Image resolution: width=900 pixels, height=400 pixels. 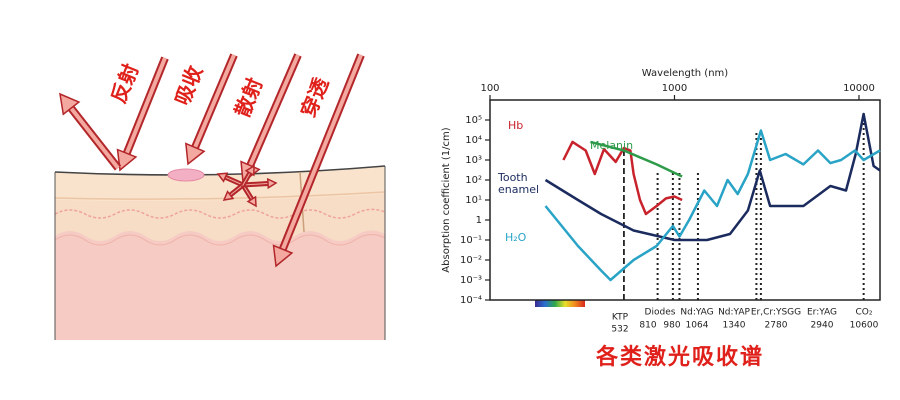 What do you see at coordinates (660, 313) in the screenshot?
I see `laser-name: Diodes` at bounding box center [660, 313].